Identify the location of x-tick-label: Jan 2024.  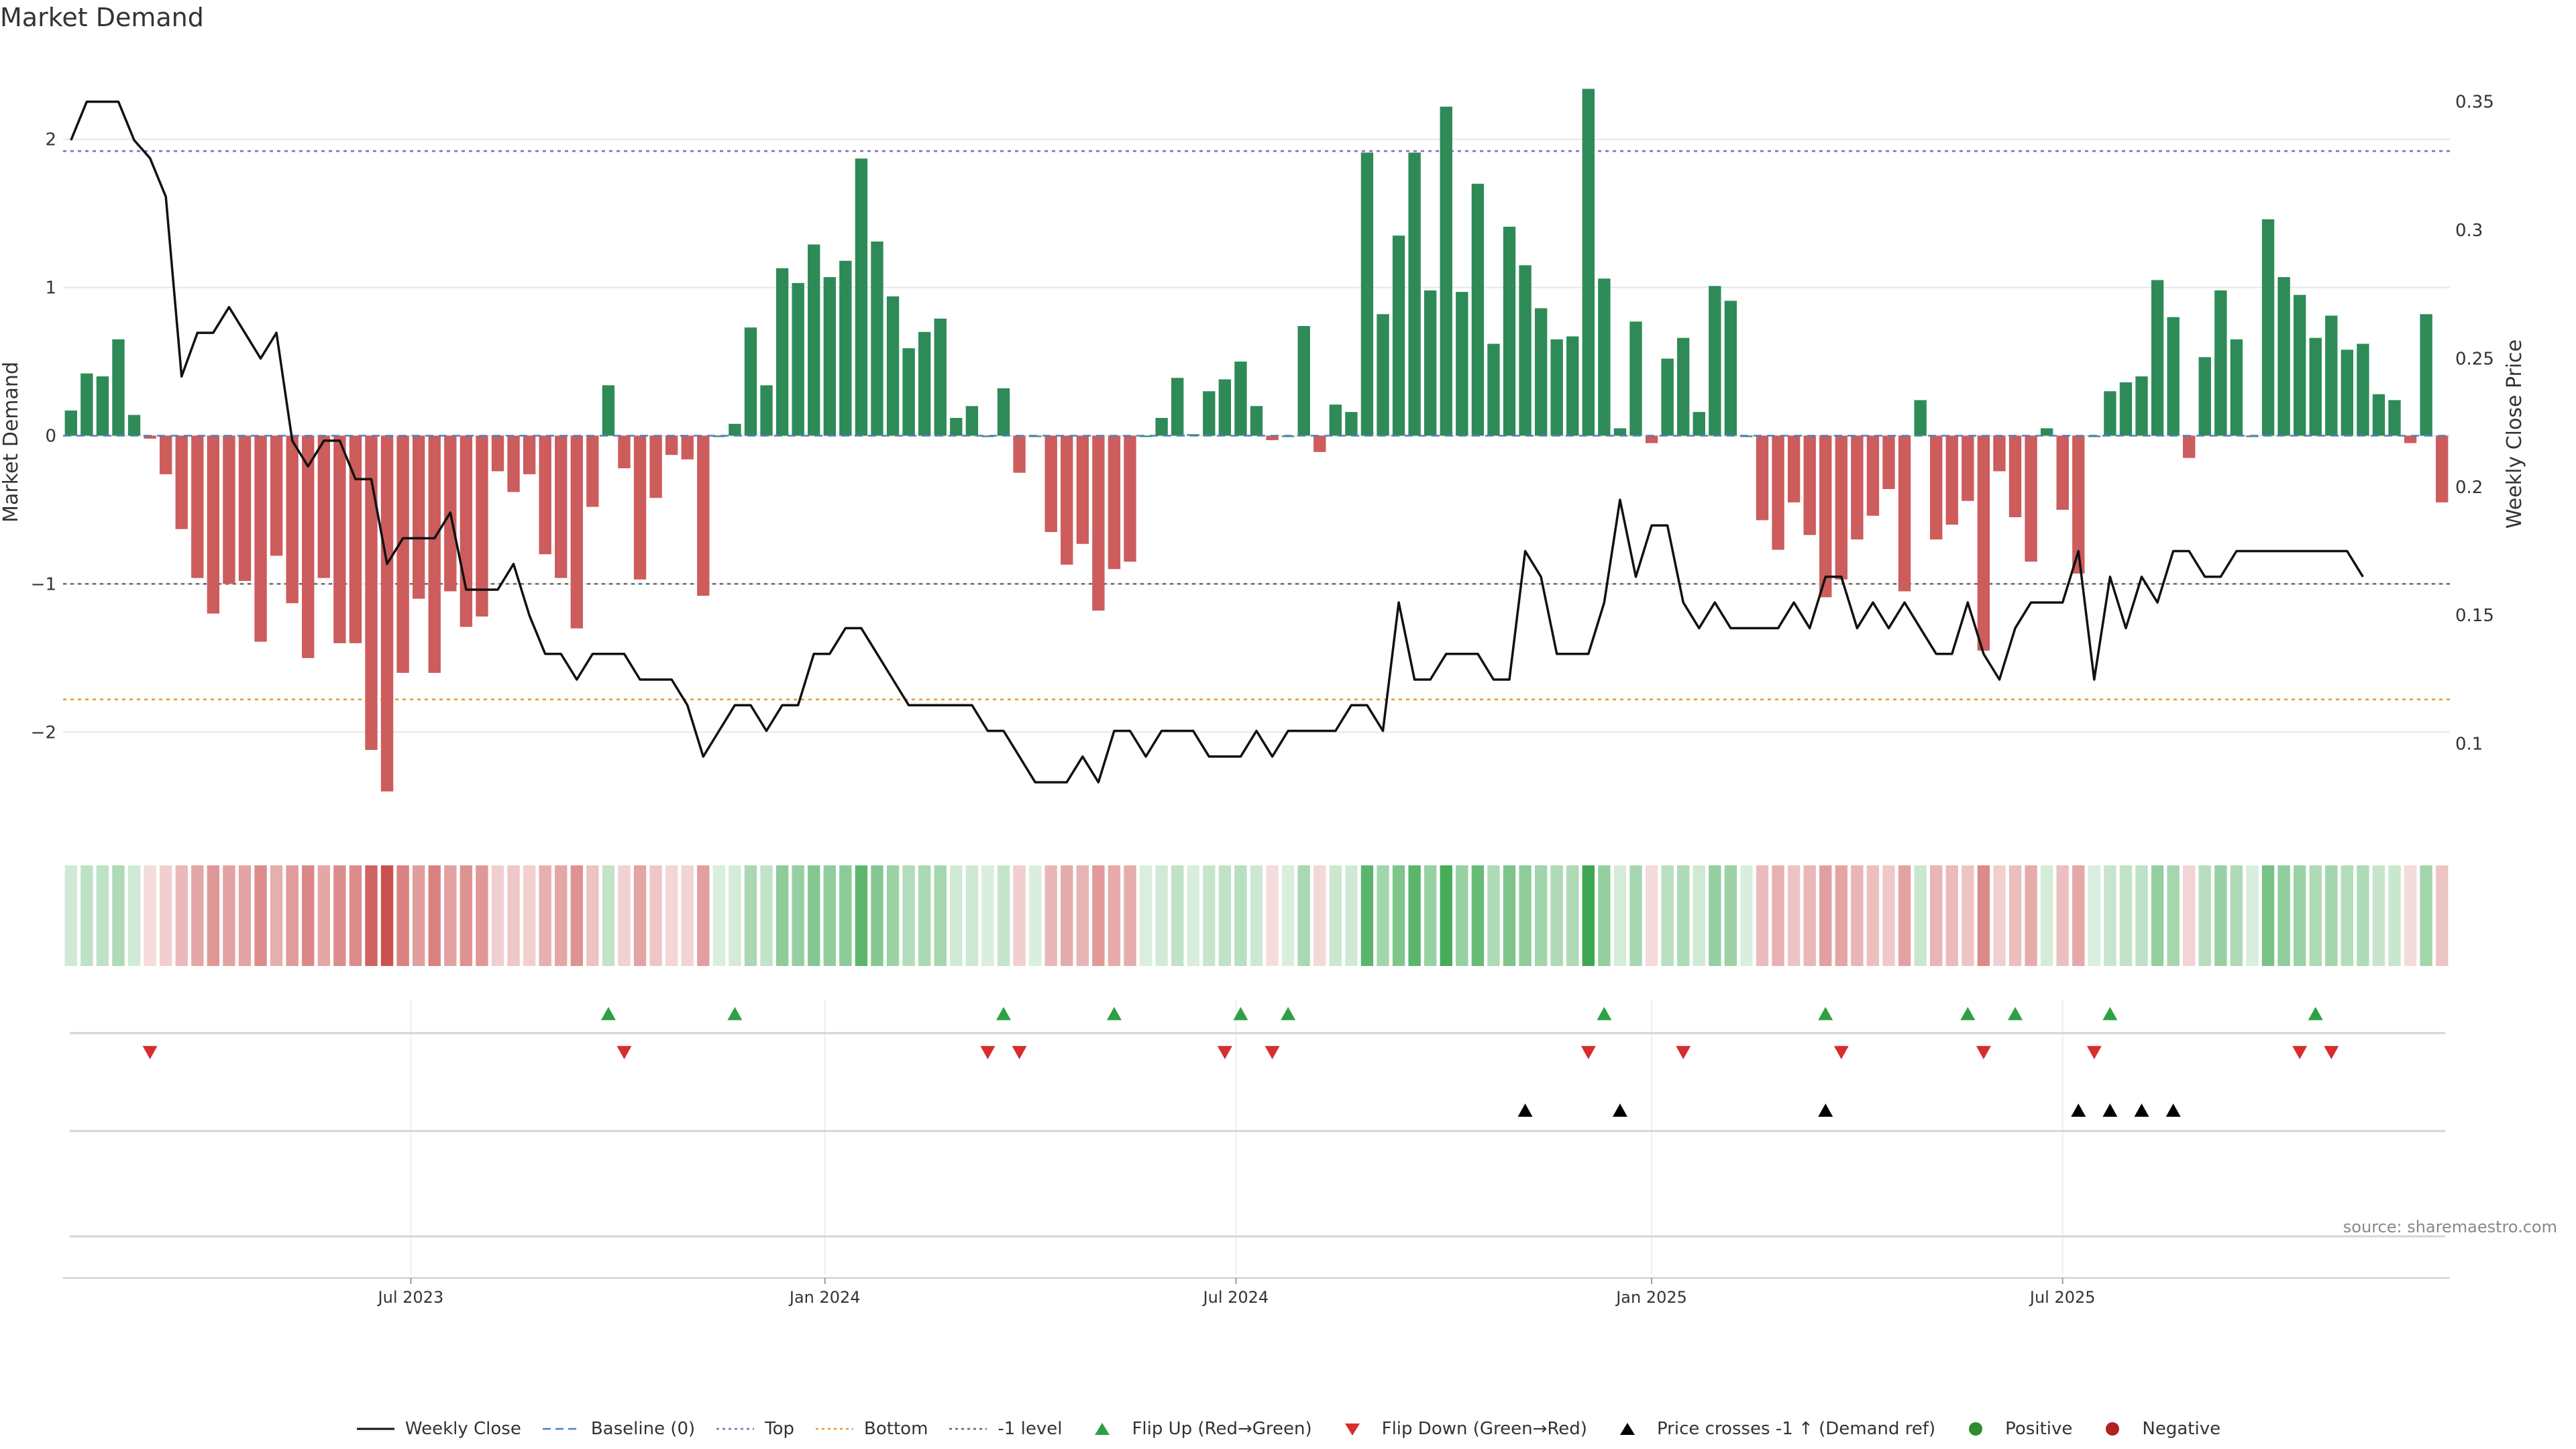
(824, 1297).